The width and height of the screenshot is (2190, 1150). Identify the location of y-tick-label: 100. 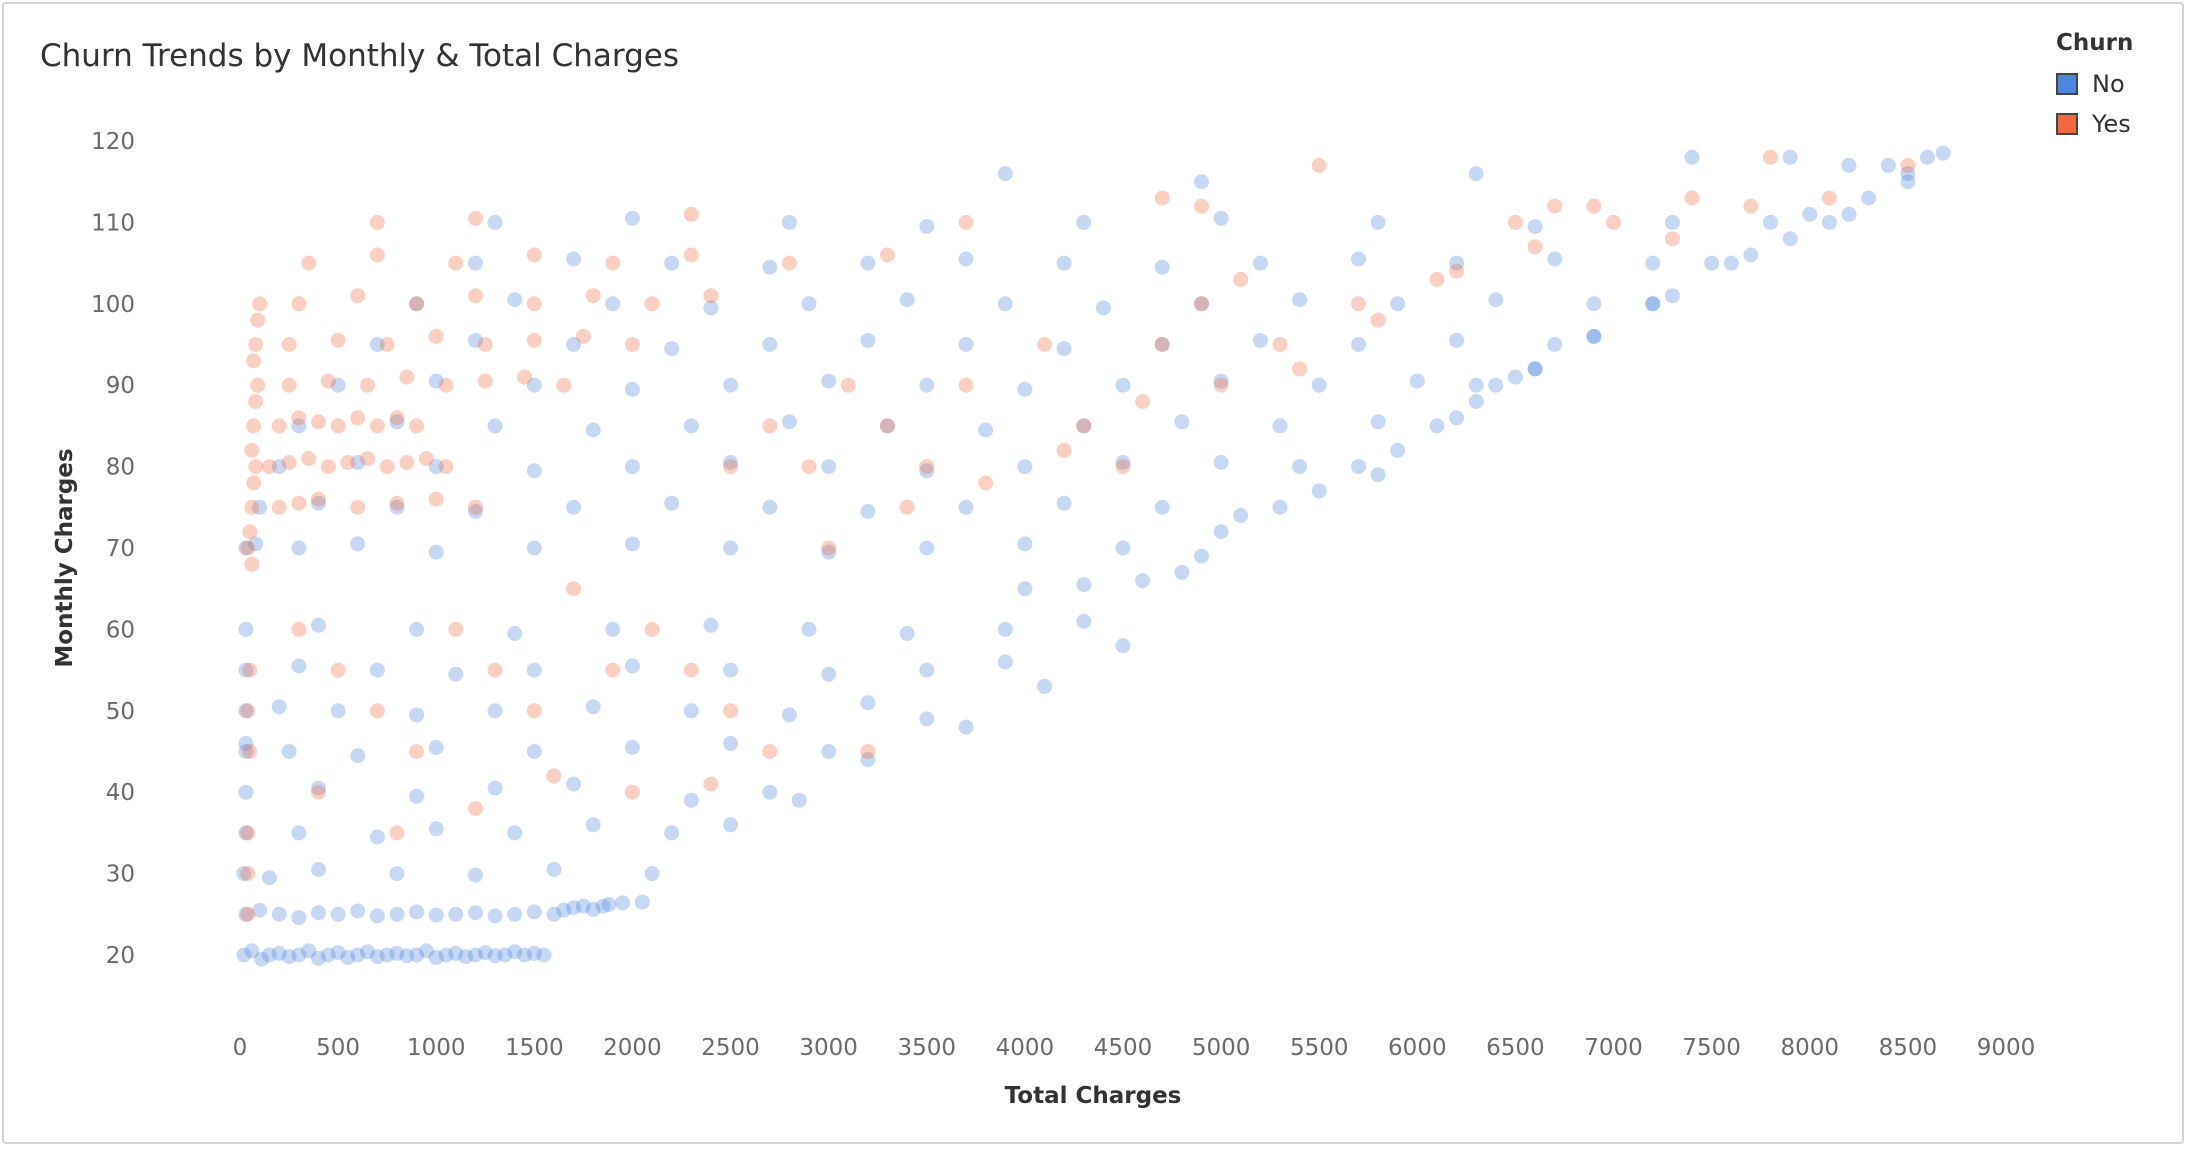
(113, 305).